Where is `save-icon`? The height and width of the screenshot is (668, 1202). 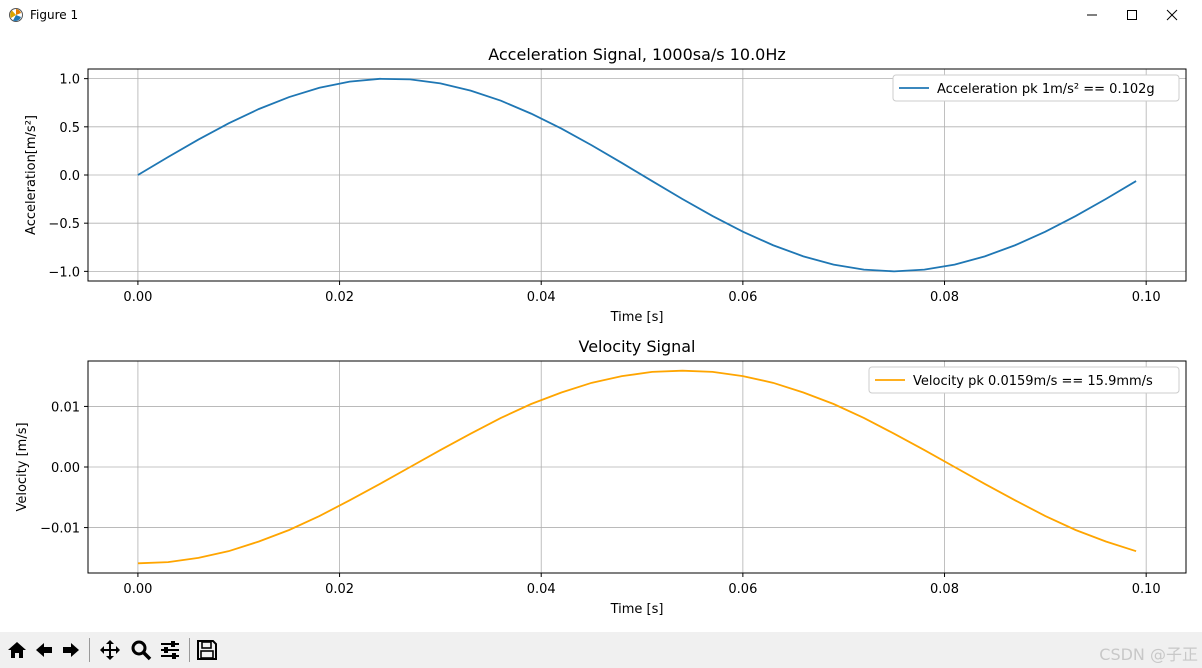
save-icon is located at coordinates (207, 650).